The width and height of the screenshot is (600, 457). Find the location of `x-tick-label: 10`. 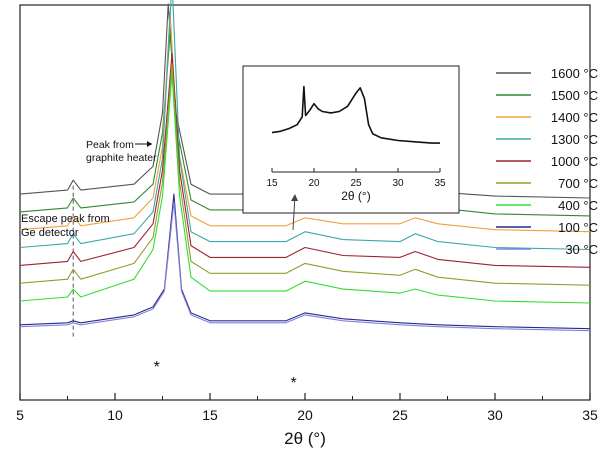

x-tick-label: 10 is located at coordinates (115, 415).